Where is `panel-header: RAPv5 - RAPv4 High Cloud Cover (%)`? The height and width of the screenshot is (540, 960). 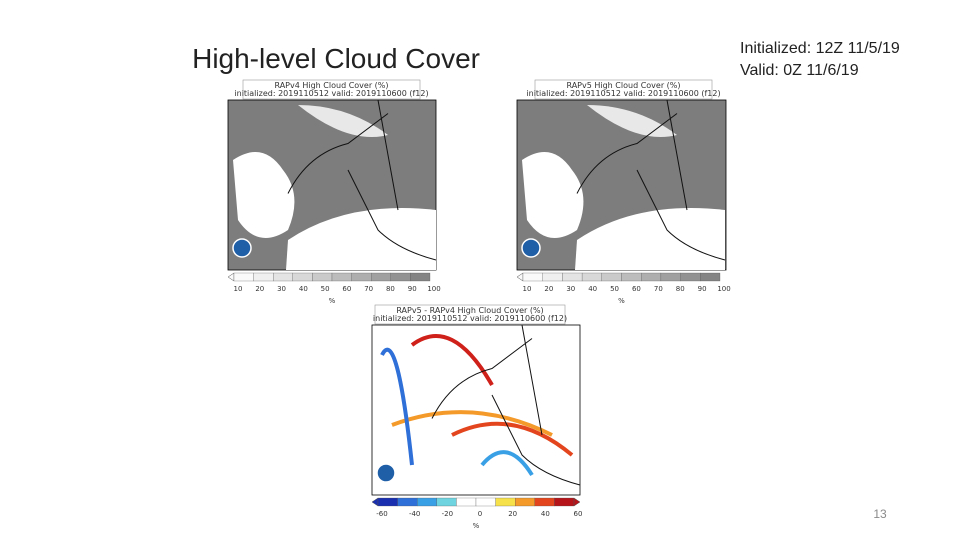 panel-header: RAPv5 - RAPv4 High Cloud Cover (%) is located at coordinates (469, 310).